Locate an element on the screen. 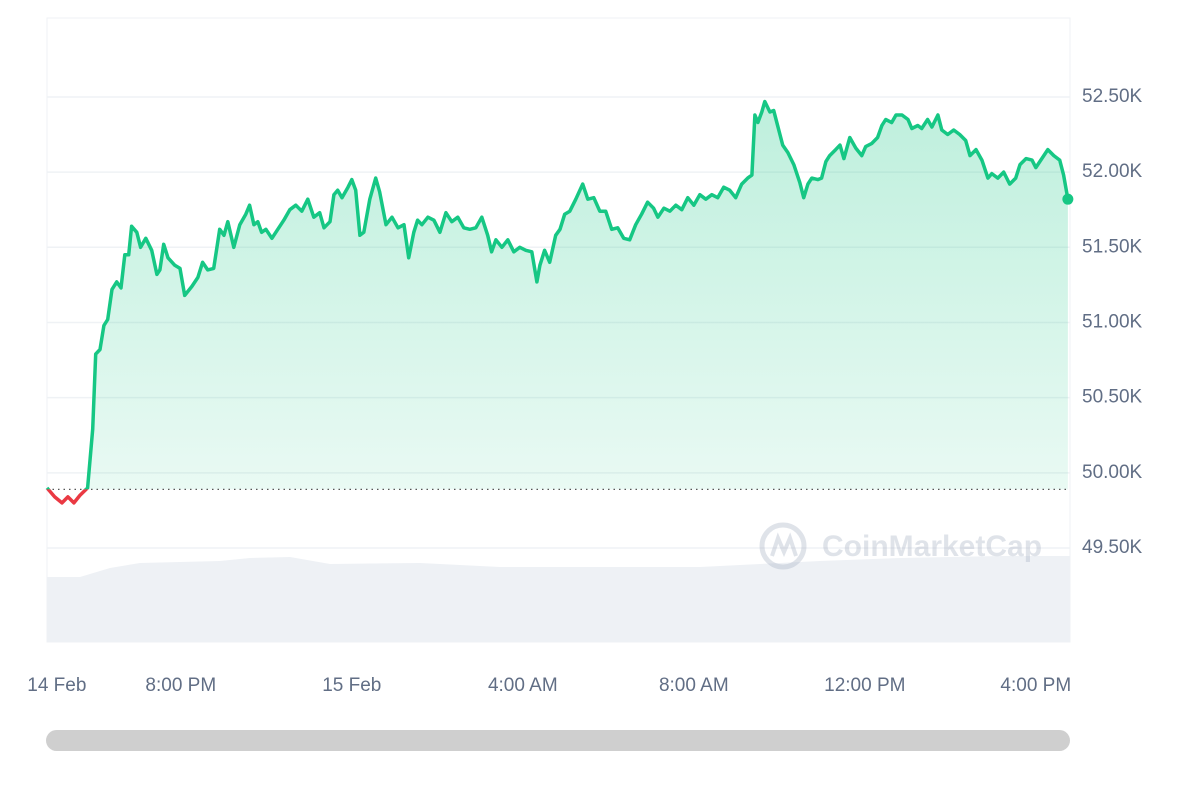  x-tick-label: 4:00 AM is located at coordinates (523, 685).